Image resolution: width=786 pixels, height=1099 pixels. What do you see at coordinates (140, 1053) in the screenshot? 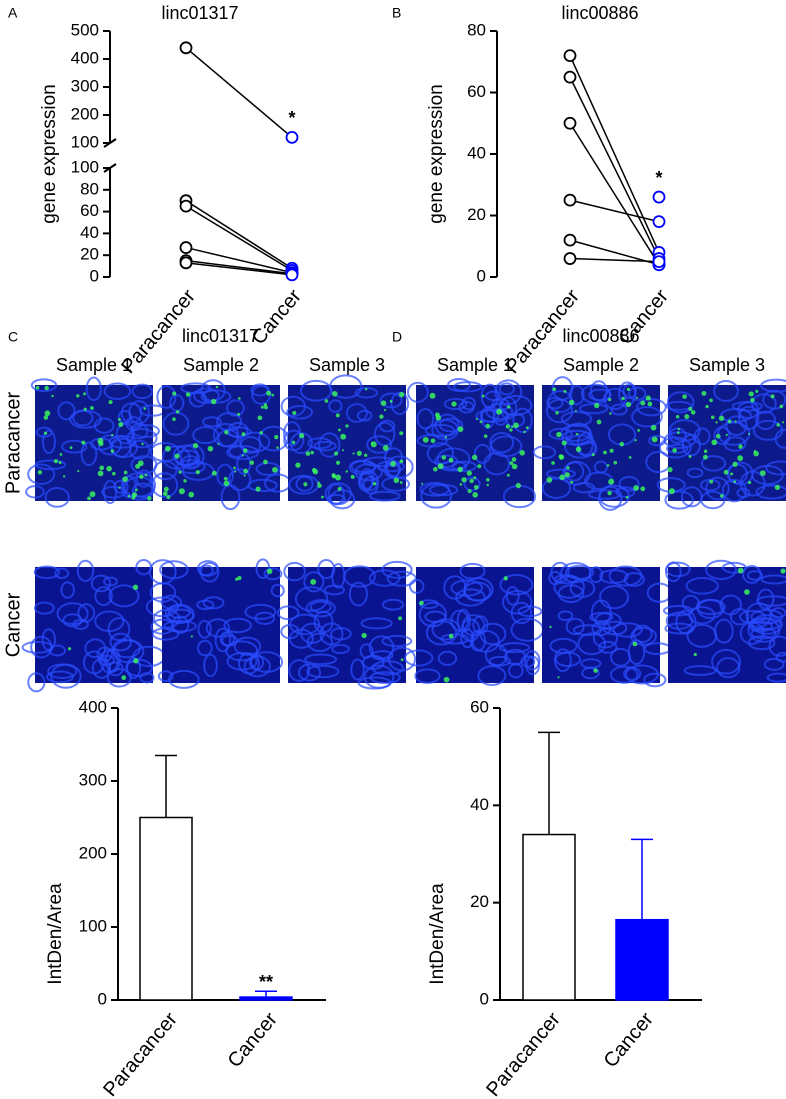
I see `x-tick-label: Paracancer` at bounding box center [140, 1053].